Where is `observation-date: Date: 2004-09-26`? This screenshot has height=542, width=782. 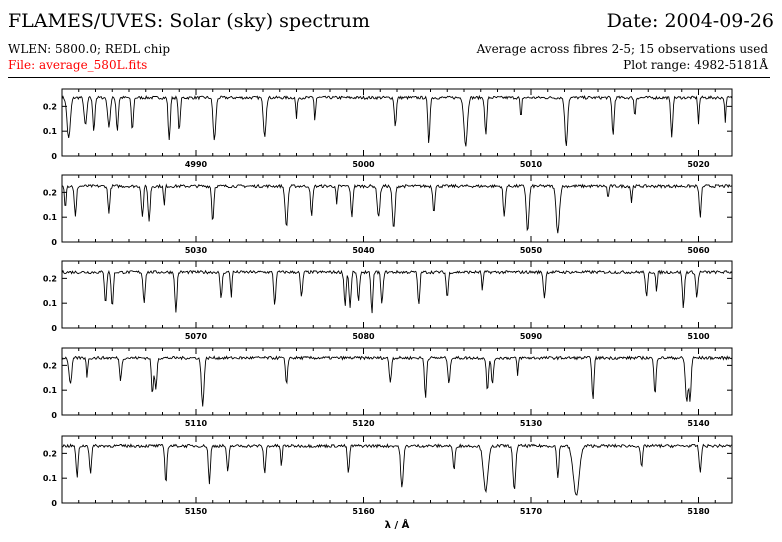 observation-date: Date: 2004-09-26 is located at coordinates (690, 21).